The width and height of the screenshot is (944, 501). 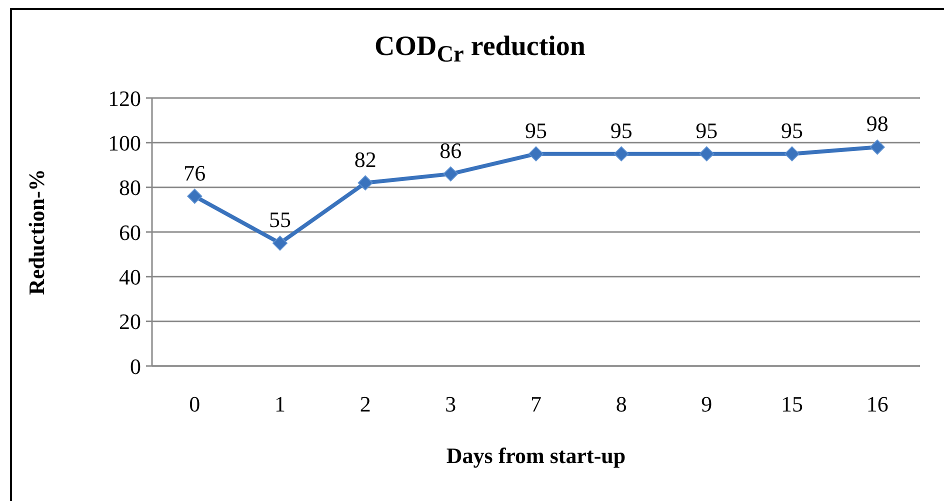 What do you see at coordinates (621, 404) in the screenshot?
I see `x-tick-label: 8` at bounding box center [621, 404].